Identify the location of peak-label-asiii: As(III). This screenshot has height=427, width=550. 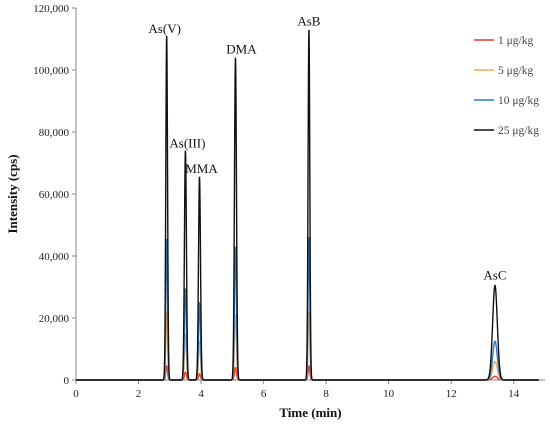
(187, 143).